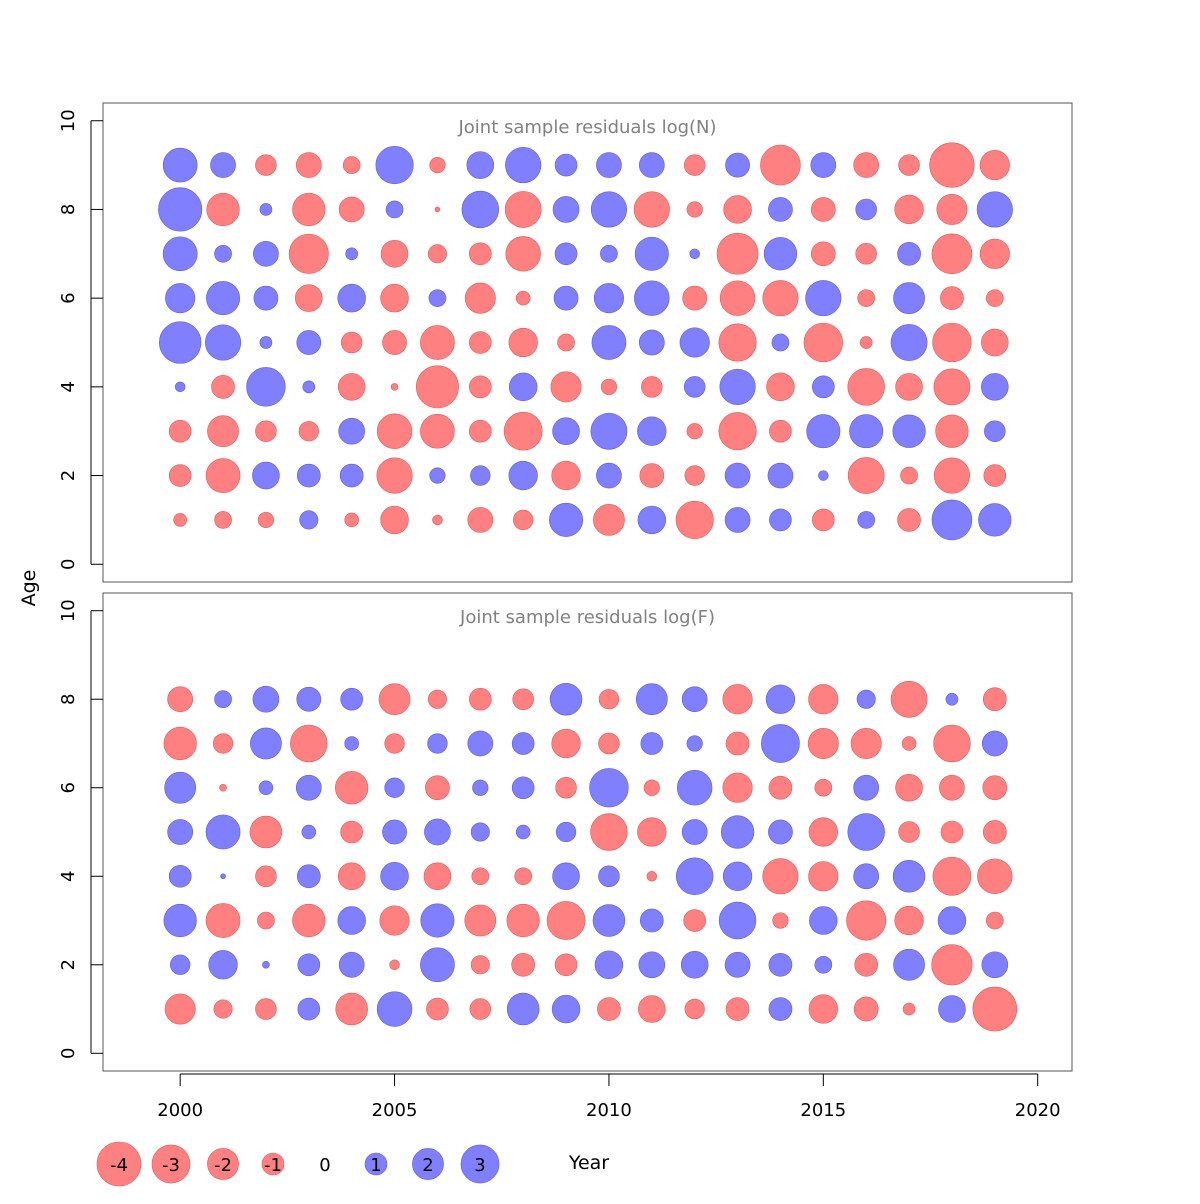  What do you see at coordinates (68, 876) in the screenshot?
I see `y-tick-label: 4` at bounding box center [68, 876].